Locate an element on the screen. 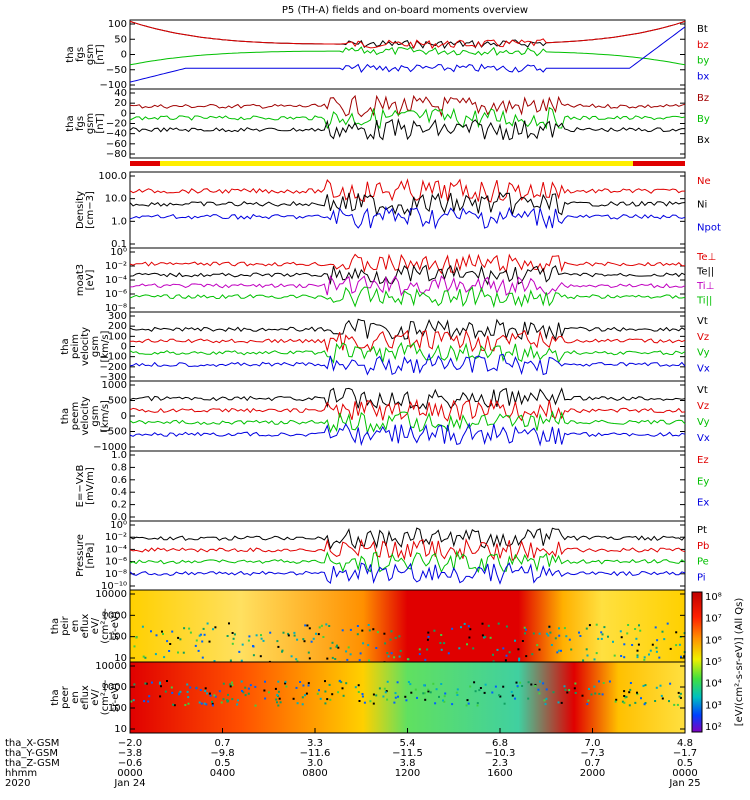  y-tick-label: 100 is located at coordinates (117, 637).